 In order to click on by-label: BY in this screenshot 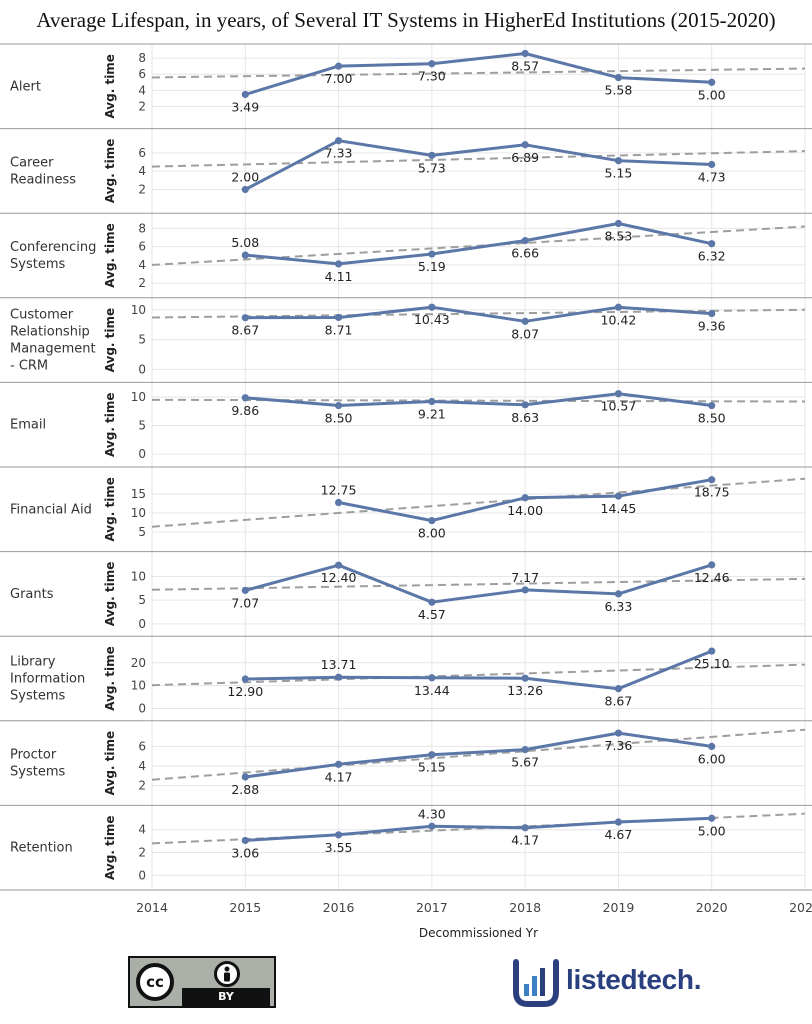, I will do `click(226, 996)`.